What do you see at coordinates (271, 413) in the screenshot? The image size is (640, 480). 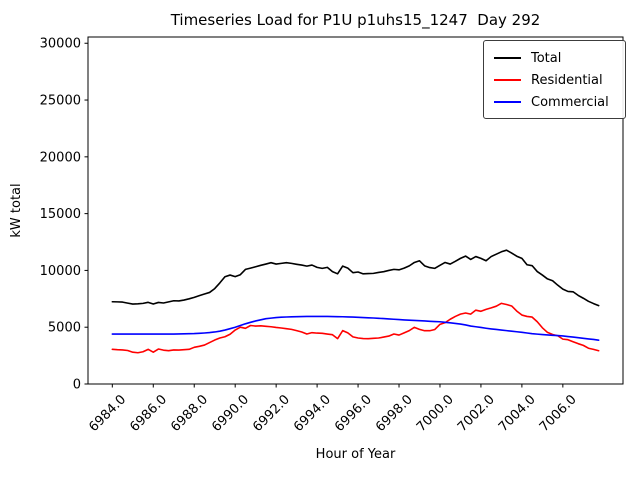 I see `x-tick-label: 6992.0` at bounding box center [271, 413].